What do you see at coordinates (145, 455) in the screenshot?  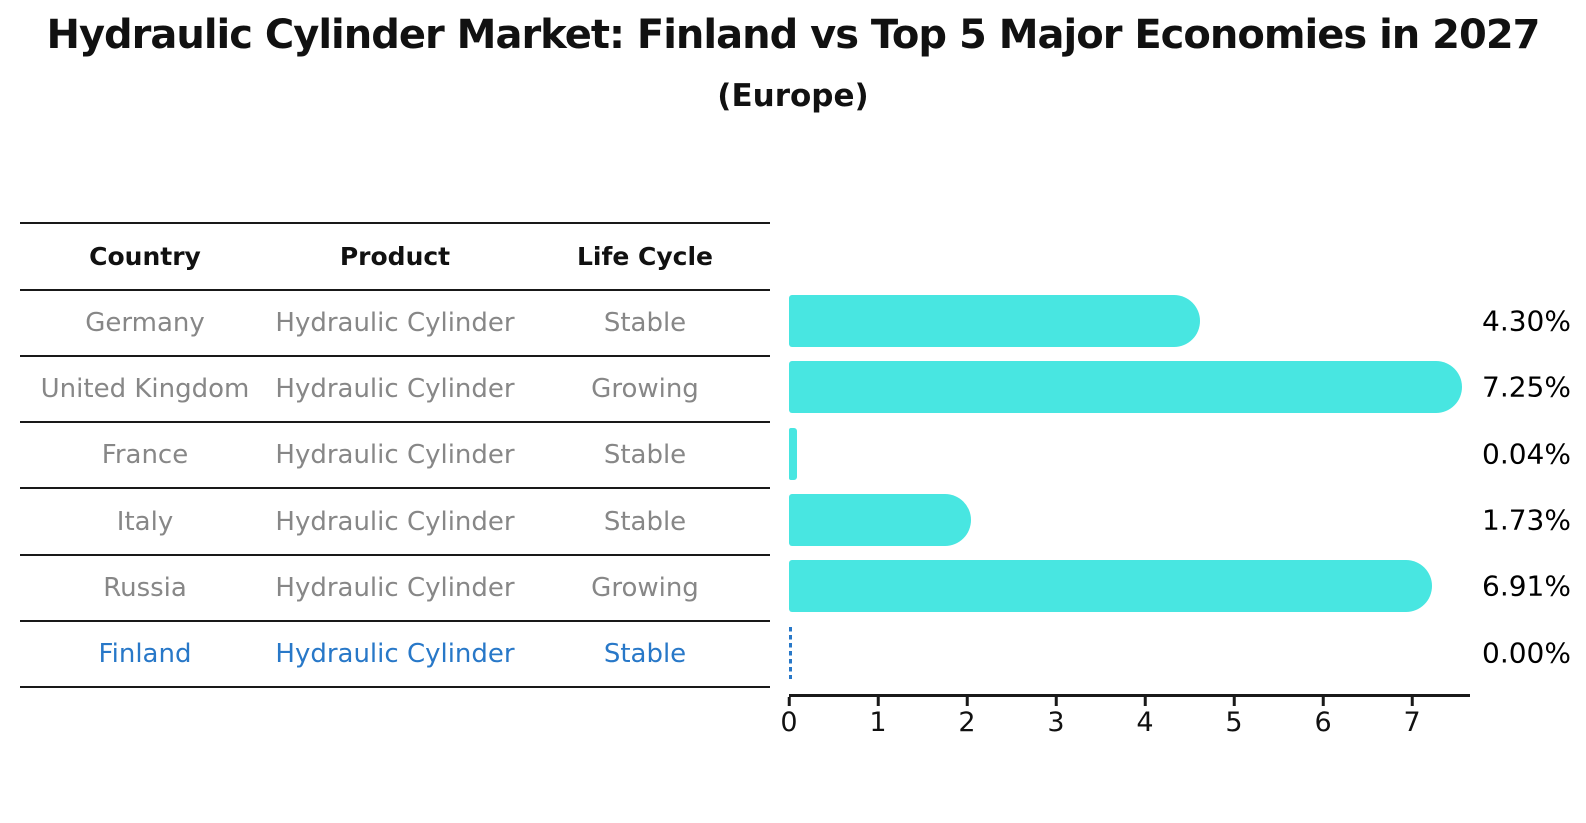 I see `country-cell: France` at bounding box center [145, 455].